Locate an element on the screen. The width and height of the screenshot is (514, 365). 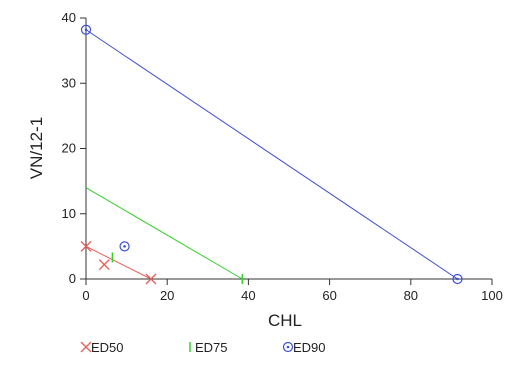
y-axis-title: VN/12-1 is located at coordinates (36, 148).